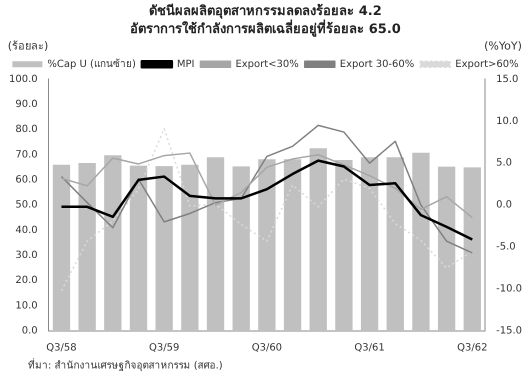 Image resolution: width=531 pixels, height=379 pixels. What do you see at coordinates (509, 331) in the screenshot?
I see `y2-tick-label: -15.0` at bounding box center [509, 331].